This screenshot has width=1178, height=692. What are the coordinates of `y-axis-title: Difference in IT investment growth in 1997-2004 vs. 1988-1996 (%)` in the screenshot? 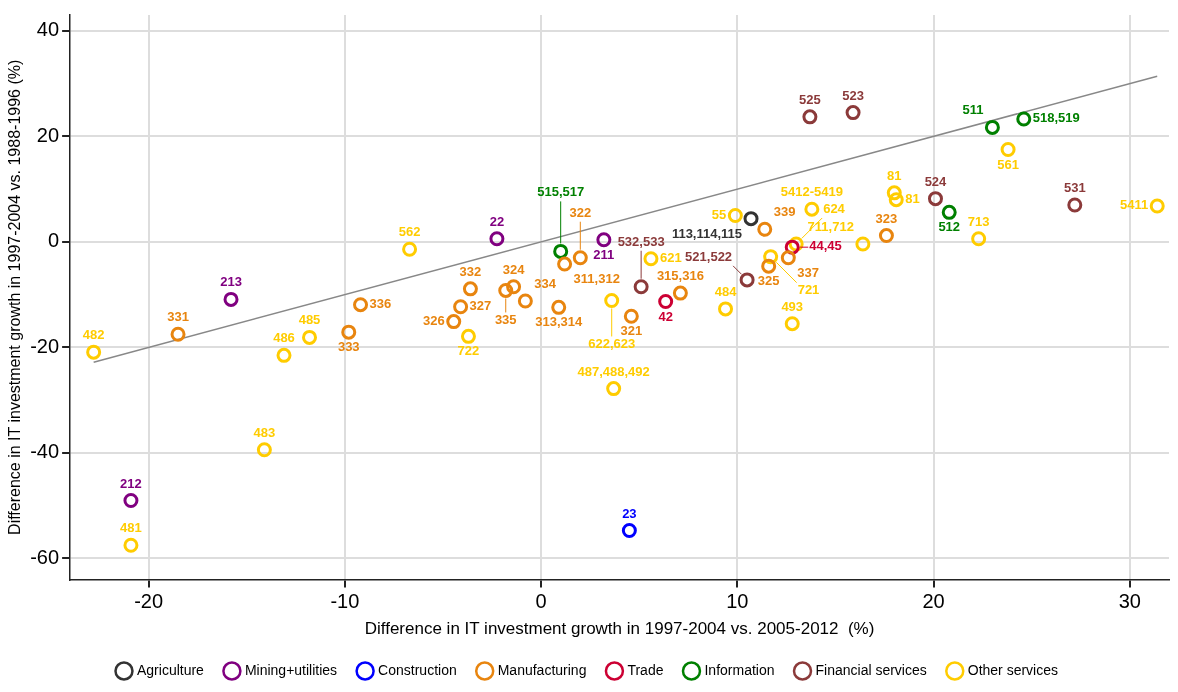 It's located at (15, 297).